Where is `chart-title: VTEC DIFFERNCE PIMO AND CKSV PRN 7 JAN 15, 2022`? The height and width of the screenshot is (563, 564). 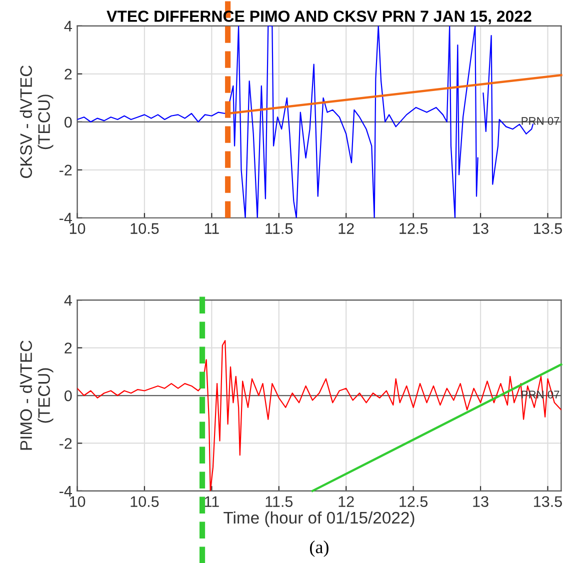
chart-title: VTEC DIFFERNCE PIMO AND CKSV PRN 7 JAN 15, 2022 is located at coordinates (319, 17).